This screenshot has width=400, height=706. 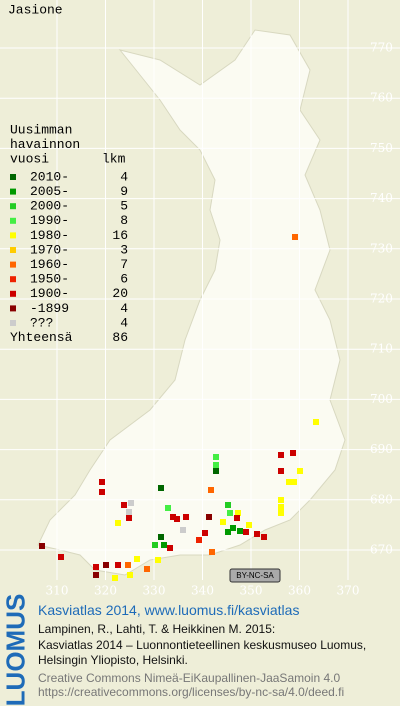 What do you see at coordinates (120, 337) in the screenshot?
I see `legend-total-count: 86` at bounding box center [120, 337].